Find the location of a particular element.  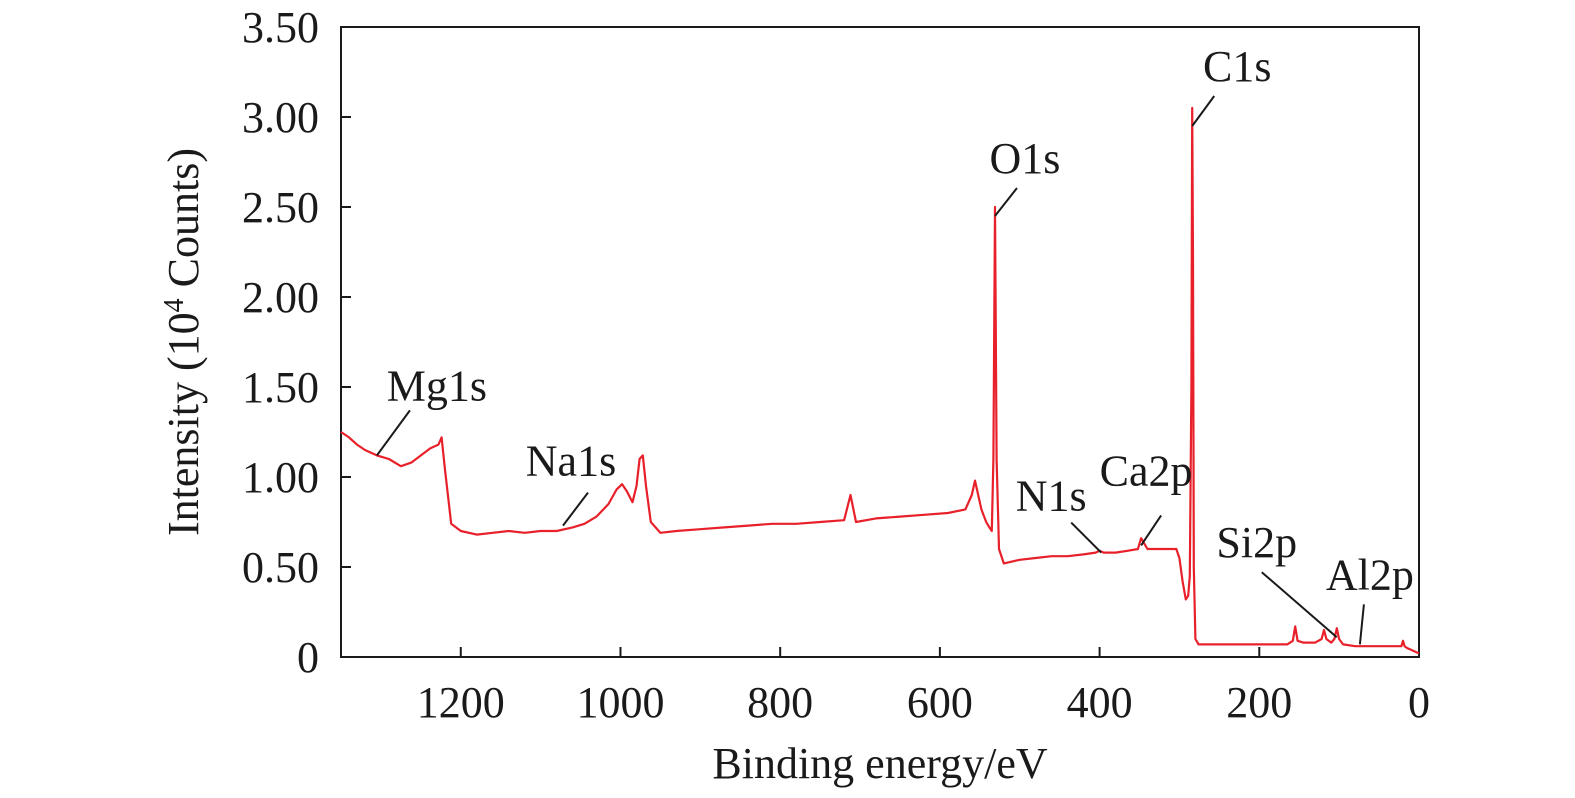

x-tick-label: 1200 is located at coordinates (461, 702).